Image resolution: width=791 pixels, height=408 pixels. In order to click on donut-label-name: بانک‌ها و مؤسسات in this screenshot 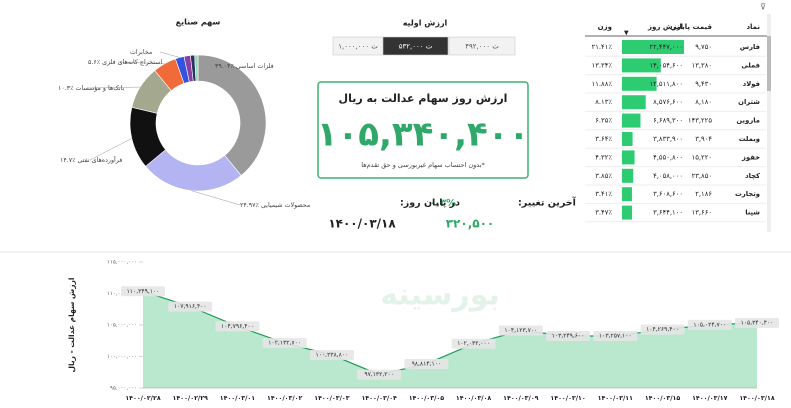, I will do `click(100, 88)`.